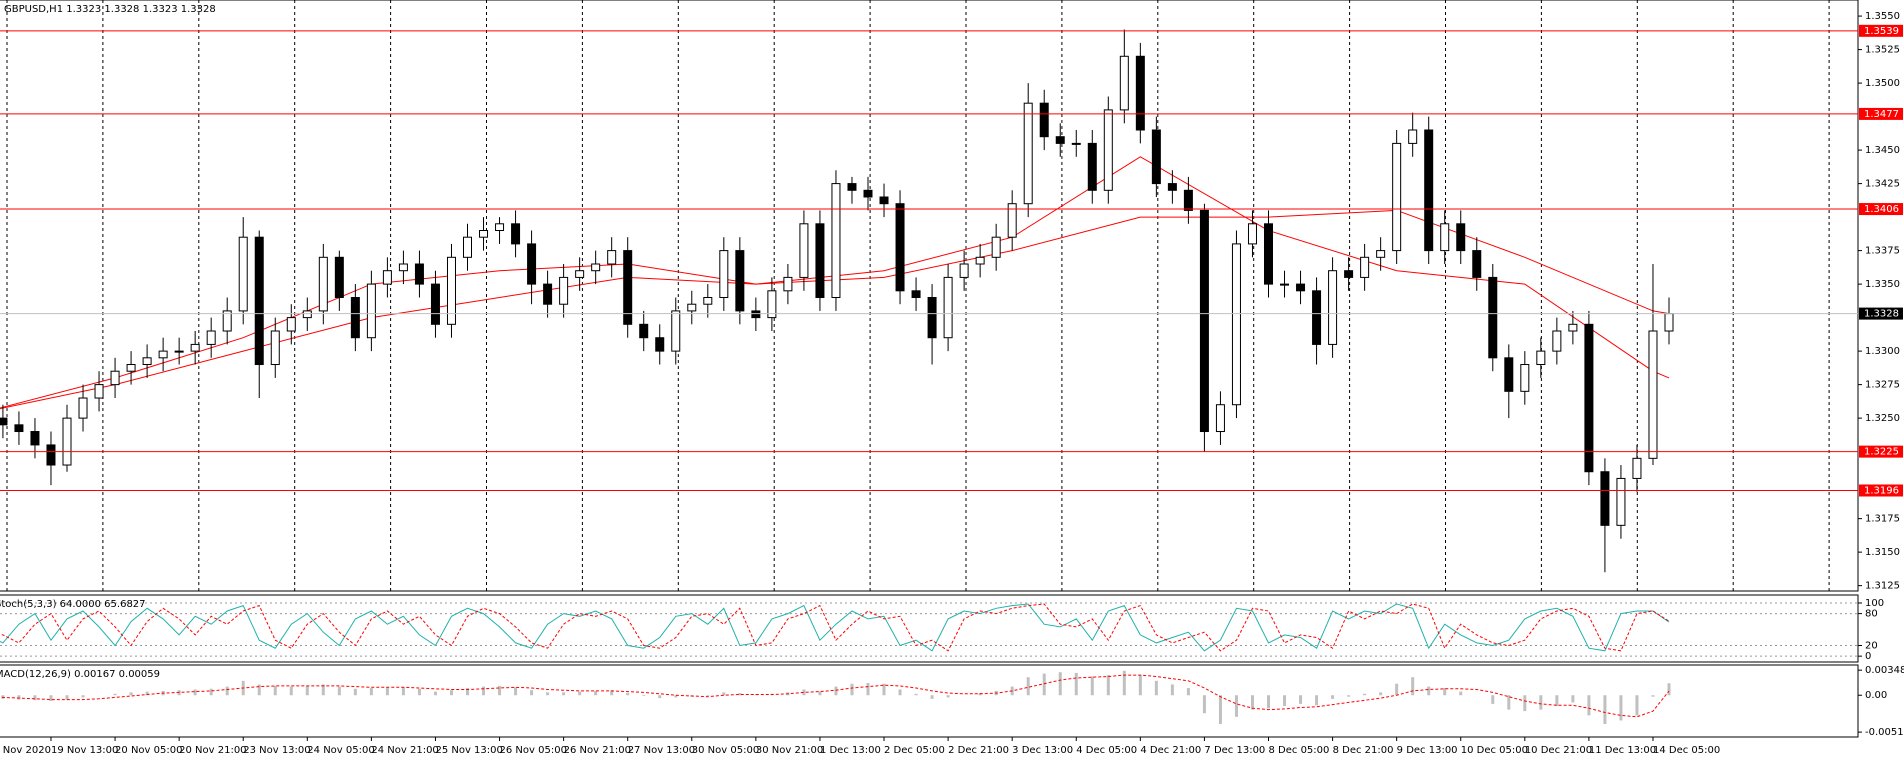  What do you see at coordinates (1558, 750) in the screenshot?
I see `x-tick-label: 10 Dec 21:00` at bounding box center [1558, 750].